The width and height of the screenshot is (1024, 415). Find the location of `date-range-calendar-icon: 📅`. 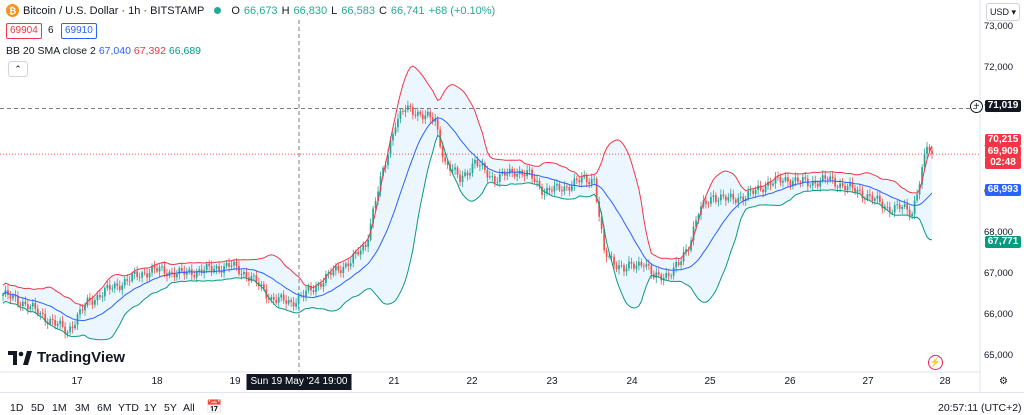

date-range-calendar-icon: 📅 is located at coordinates (214, 406).